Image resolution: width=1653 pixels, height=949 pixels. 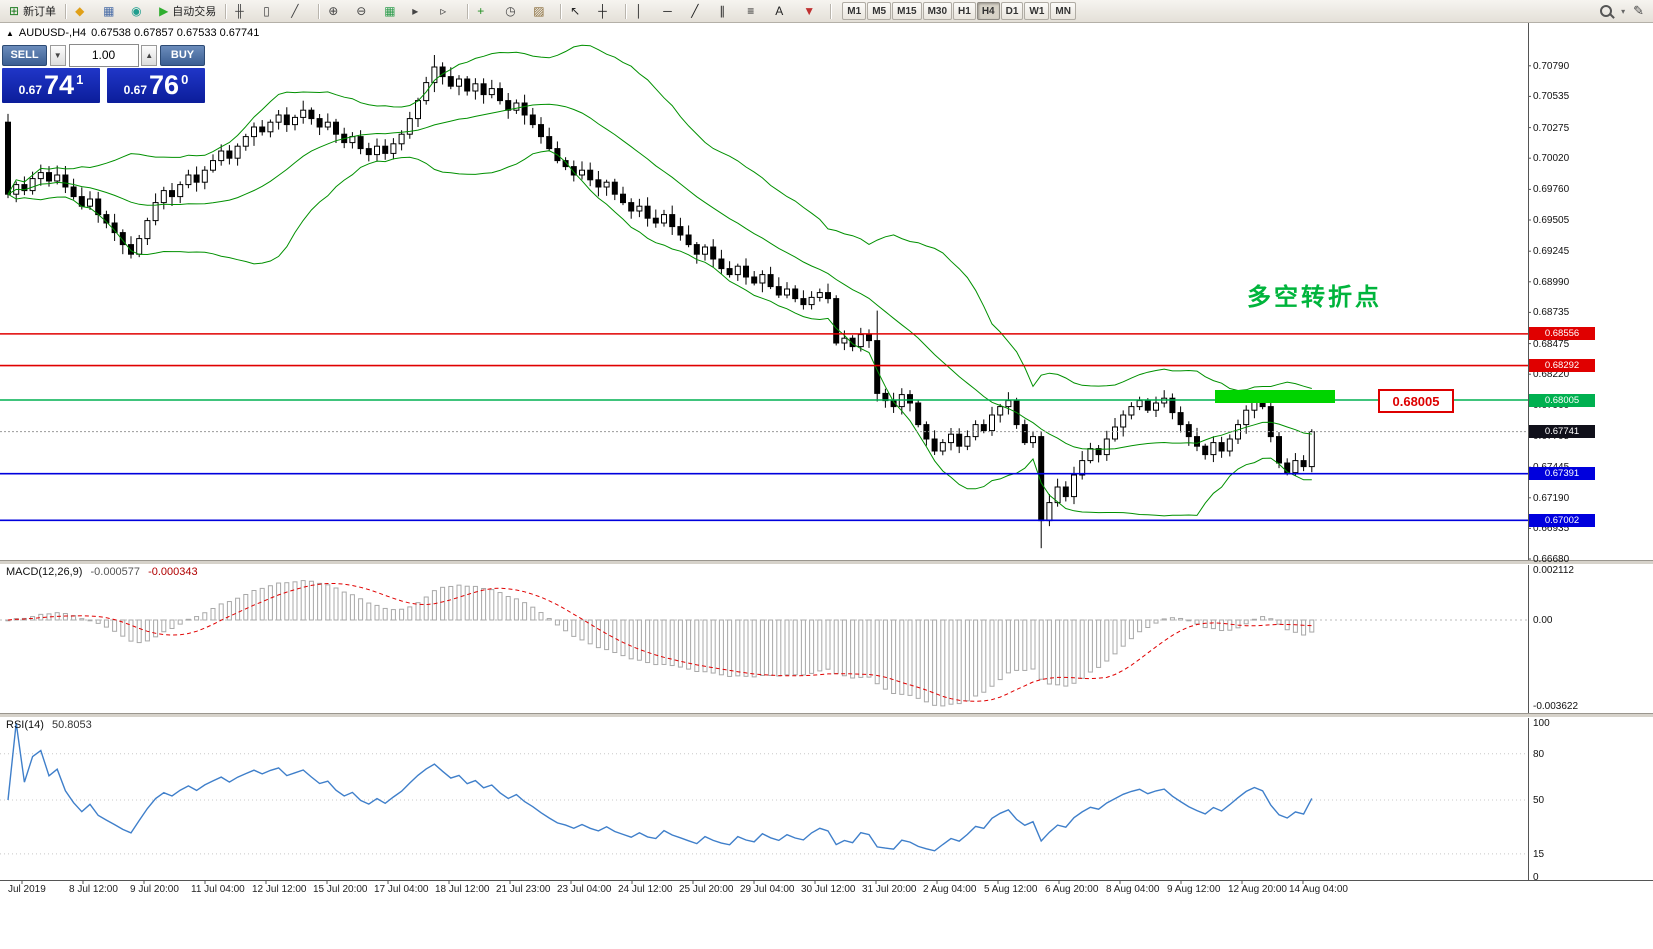 What do you see at coordinates (32, 11) in the screenshot?
I see `new-order-button: ⊞ 新订单` at bounding box center [32, 11].